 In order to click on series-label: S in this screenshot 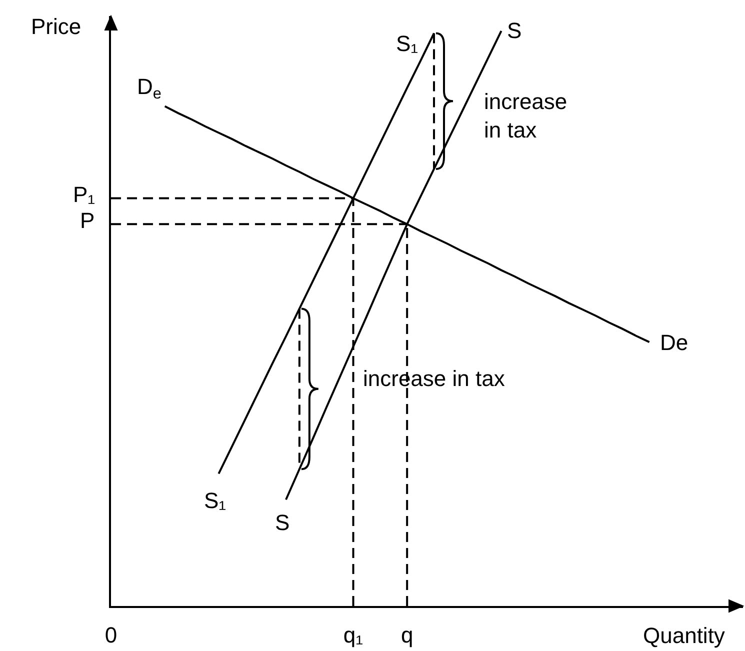, I will do `click(514, 30)`.